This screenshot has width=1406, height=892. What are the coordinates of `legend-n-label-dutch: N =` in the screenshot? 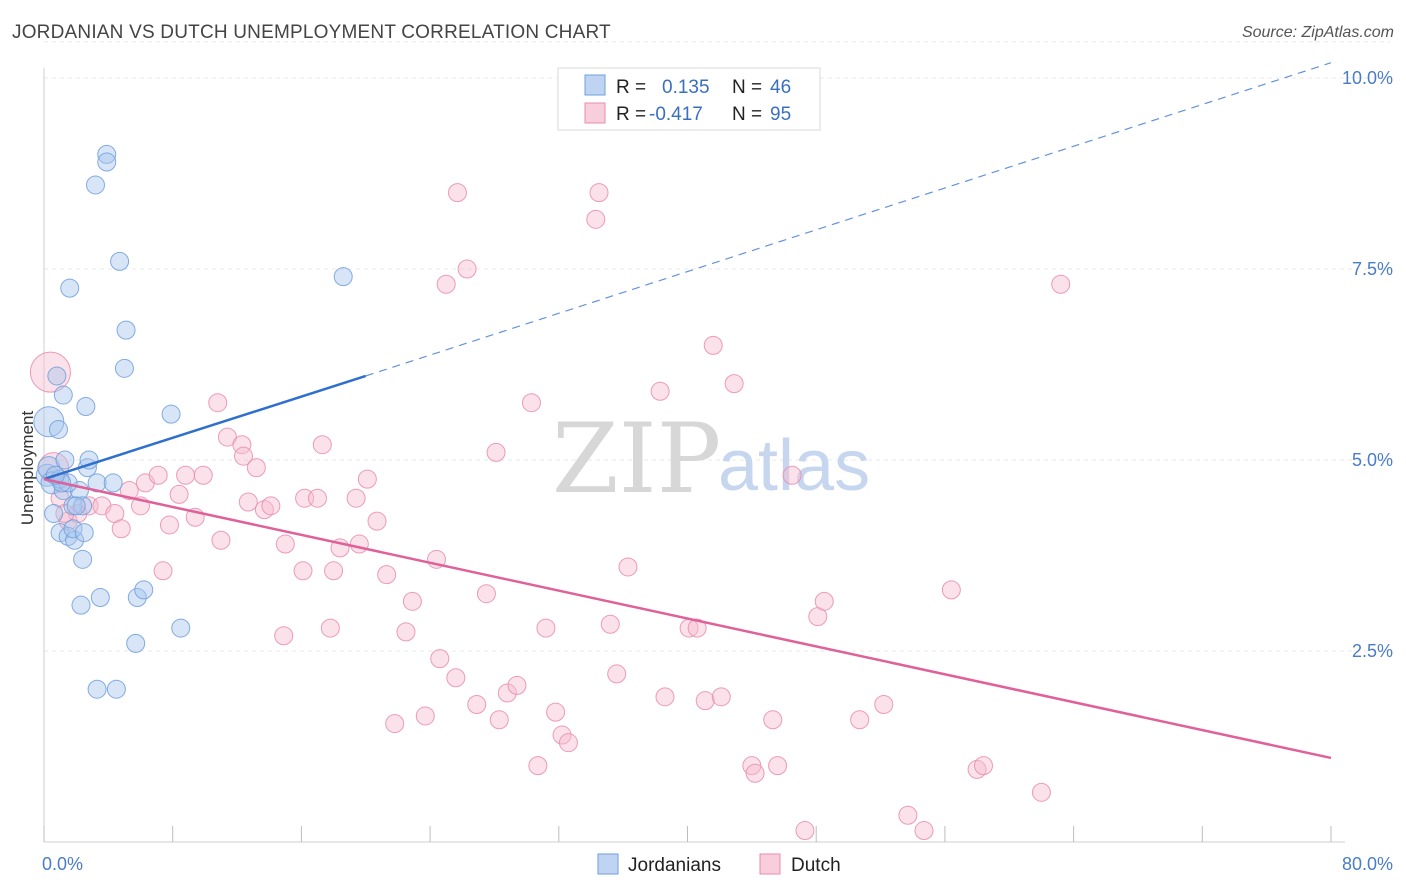 It's located at (747, 114).